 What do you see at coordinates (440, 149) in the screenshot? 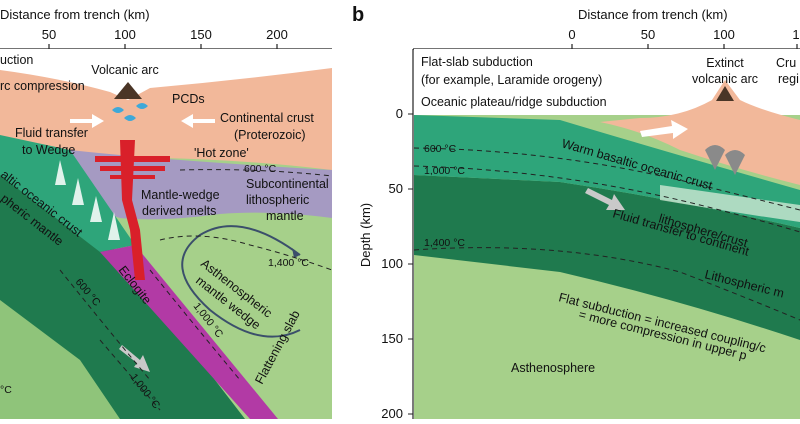
I see `label-b-isotherm-600: 600 °C` at bounding box center [440, 149].